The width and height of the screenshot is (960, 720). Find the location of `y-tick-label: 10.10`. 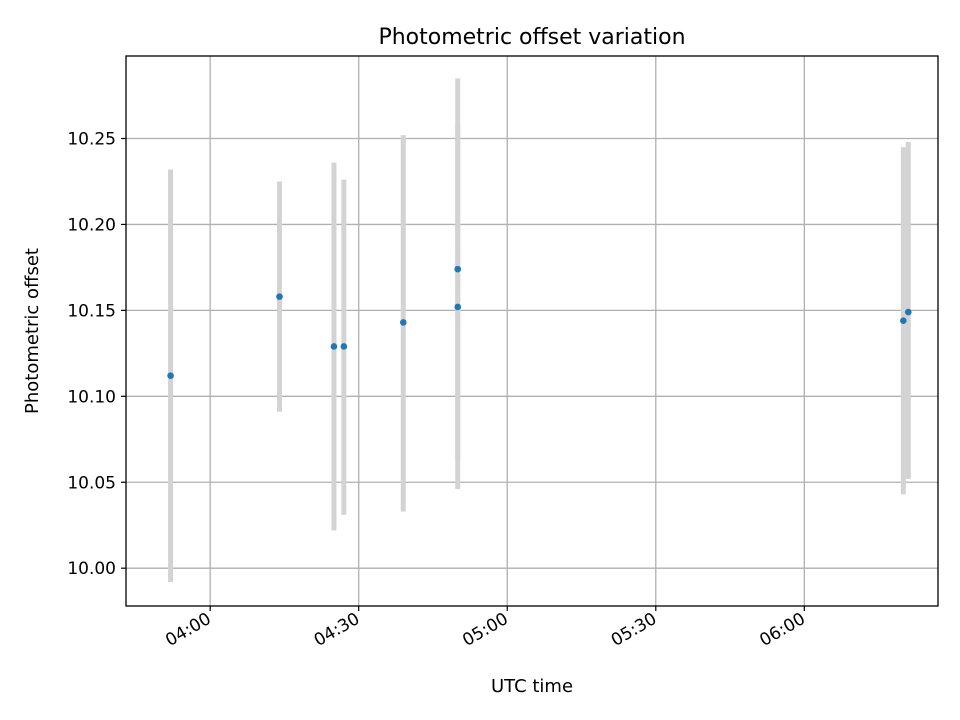

y-tick-label: 10.10 is located at coordinates (91, 397).